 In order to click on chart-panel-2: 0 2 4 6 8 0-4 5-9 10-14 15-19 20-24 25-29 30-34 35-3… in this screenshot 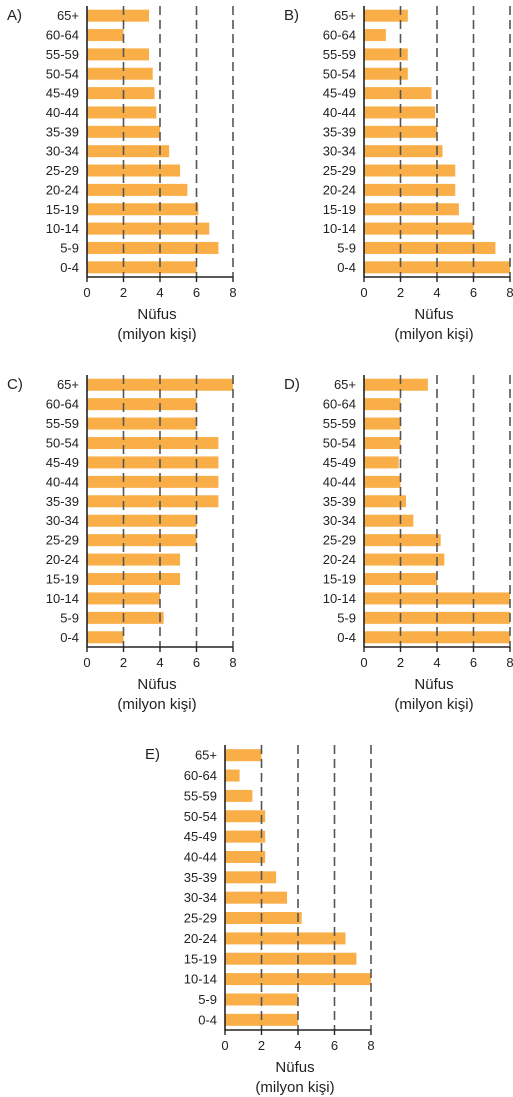, I will do `click(122, 544)`.